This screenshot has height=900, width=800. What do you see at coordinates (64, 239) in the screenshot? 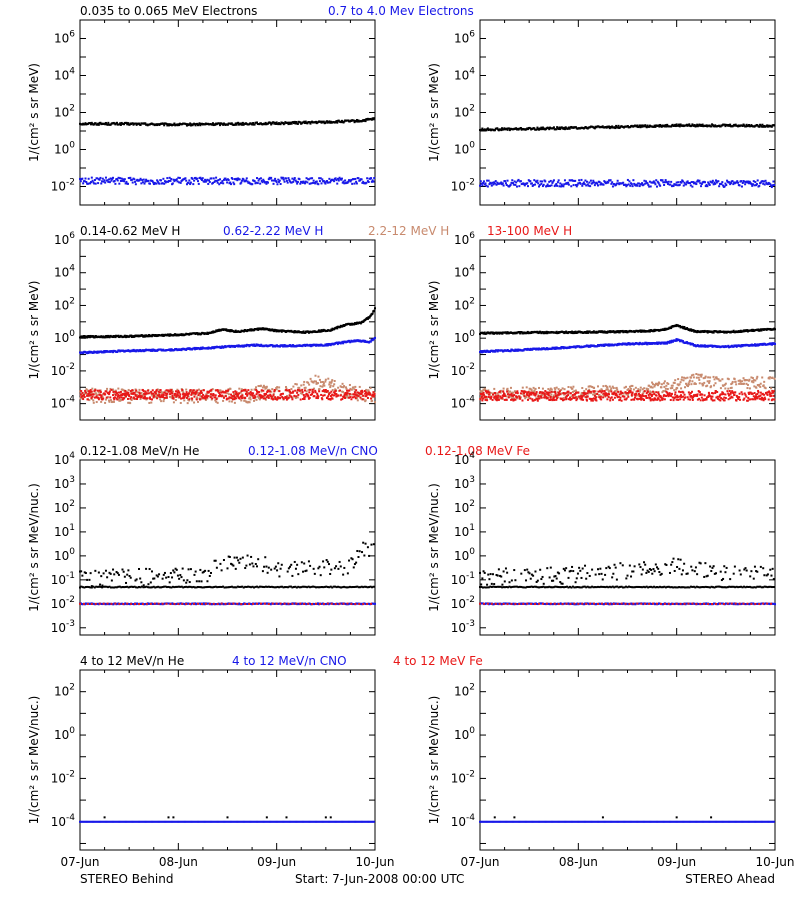
I see `y-tick-label: 106` at bounding box center [64, 239].